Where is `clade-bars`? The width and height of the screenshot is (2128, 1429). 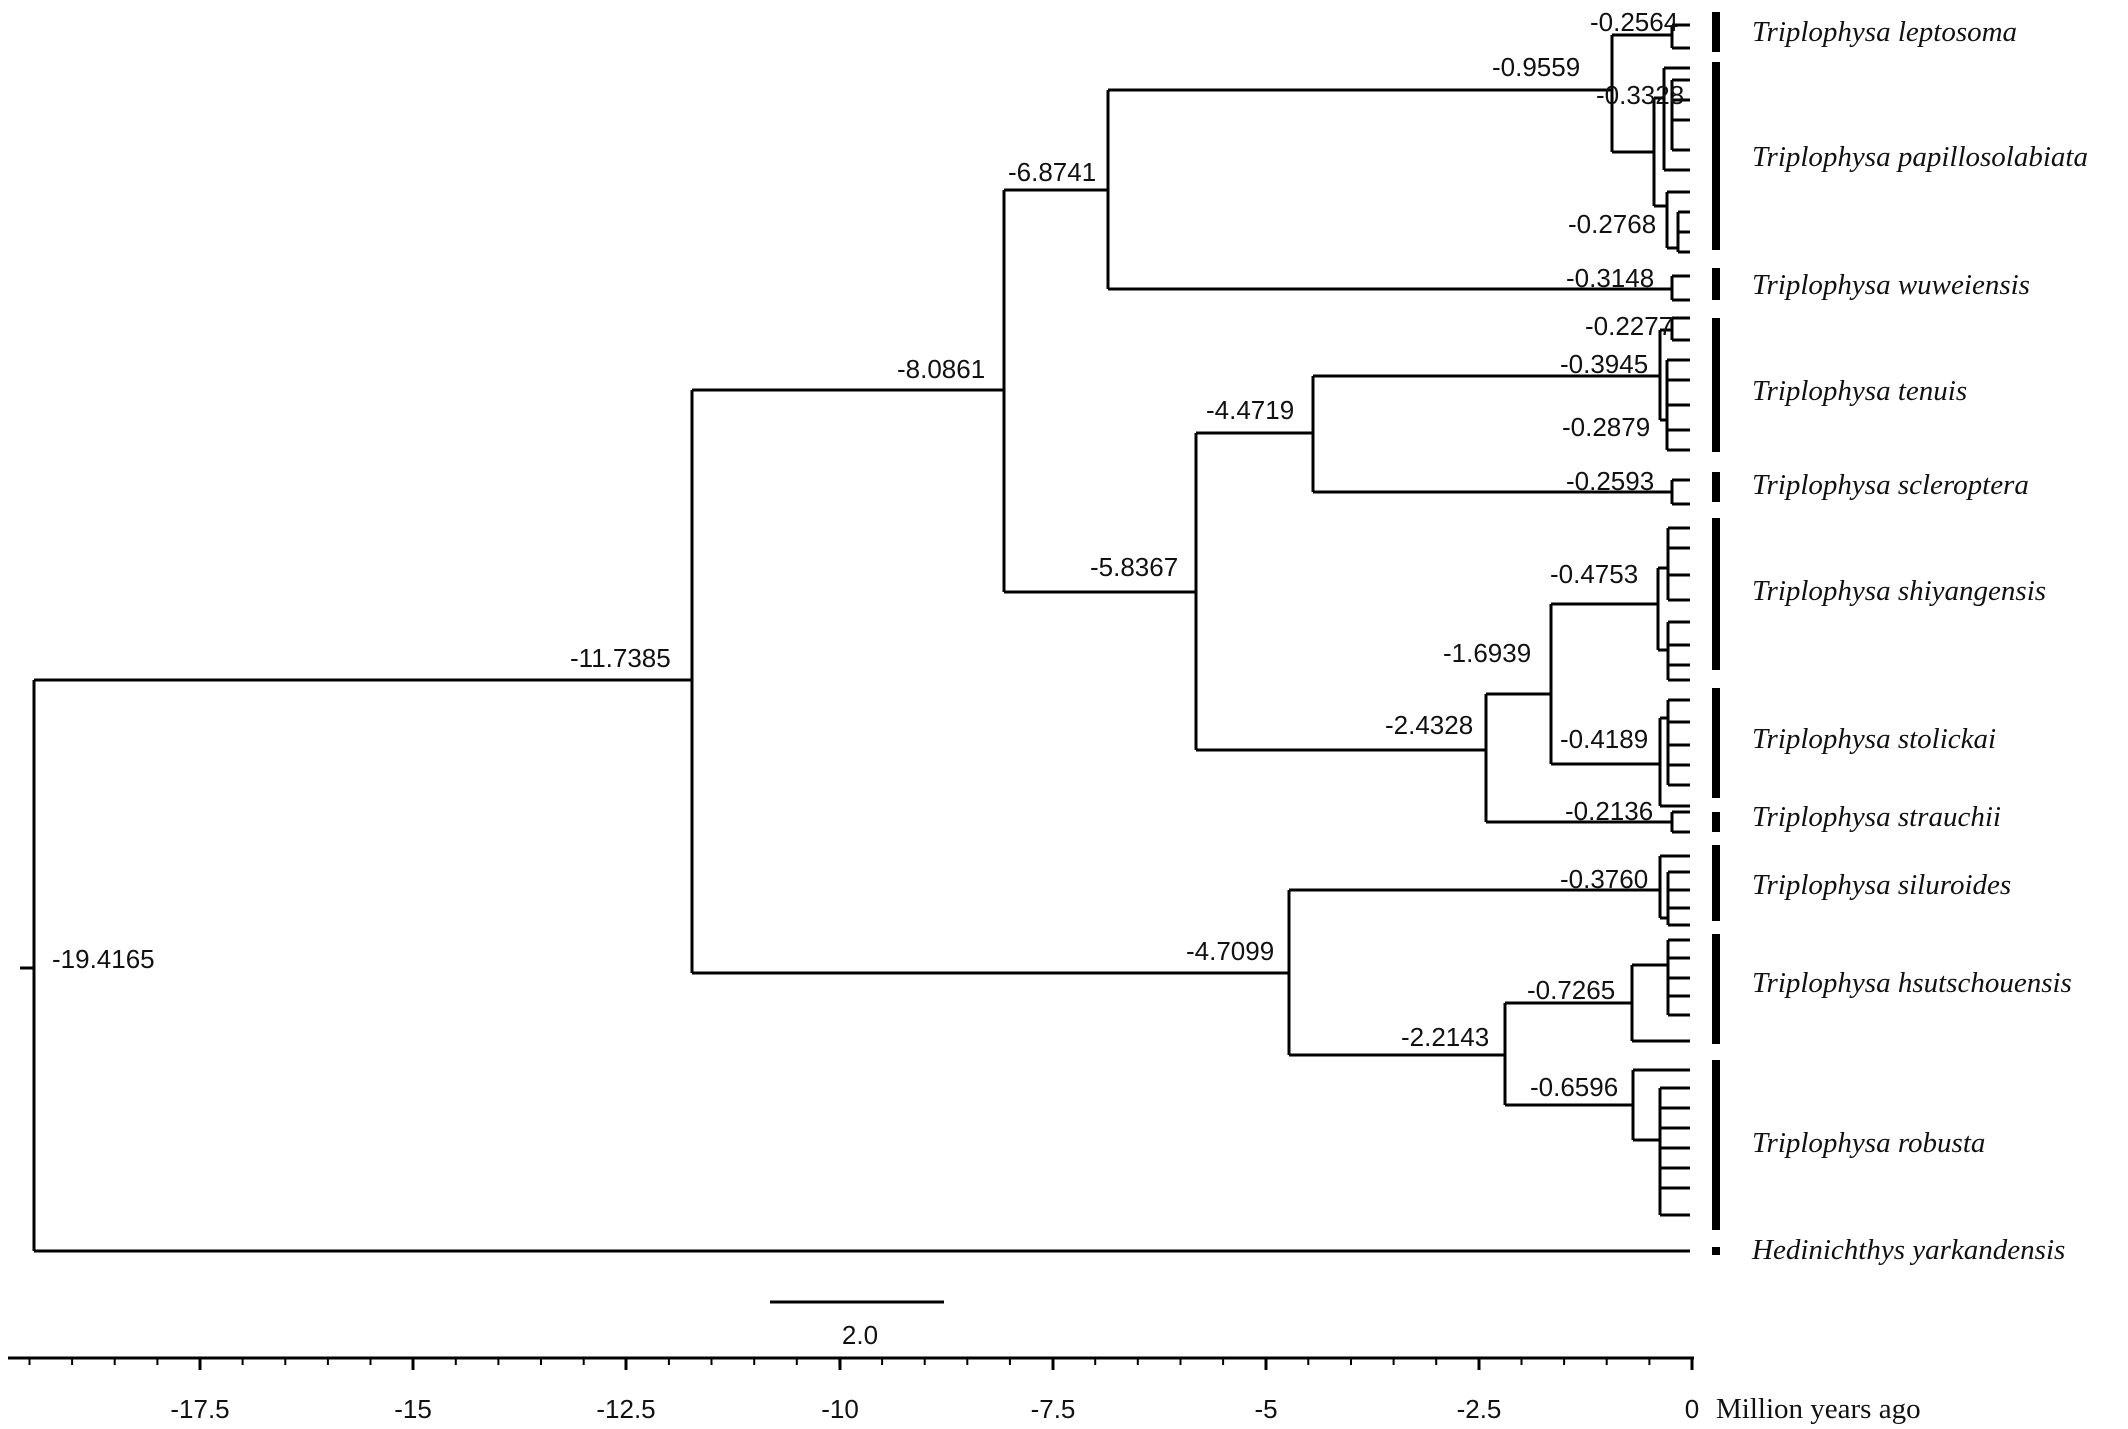
clade-bars is located at coordinates (1716, 633).